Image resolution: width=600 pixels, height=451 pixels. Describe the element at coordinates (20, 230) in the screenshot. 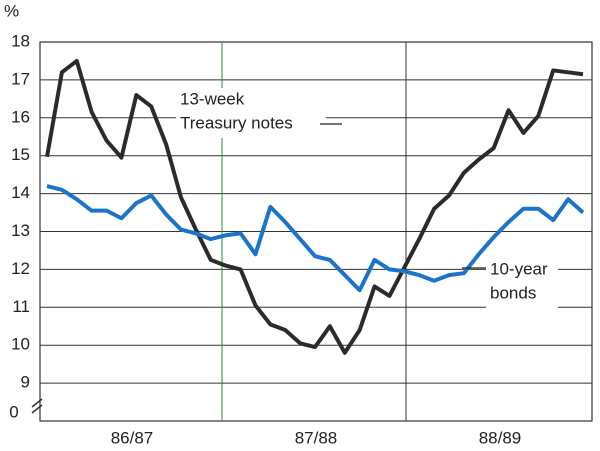

I see `y-tick-label: 13` at that location.